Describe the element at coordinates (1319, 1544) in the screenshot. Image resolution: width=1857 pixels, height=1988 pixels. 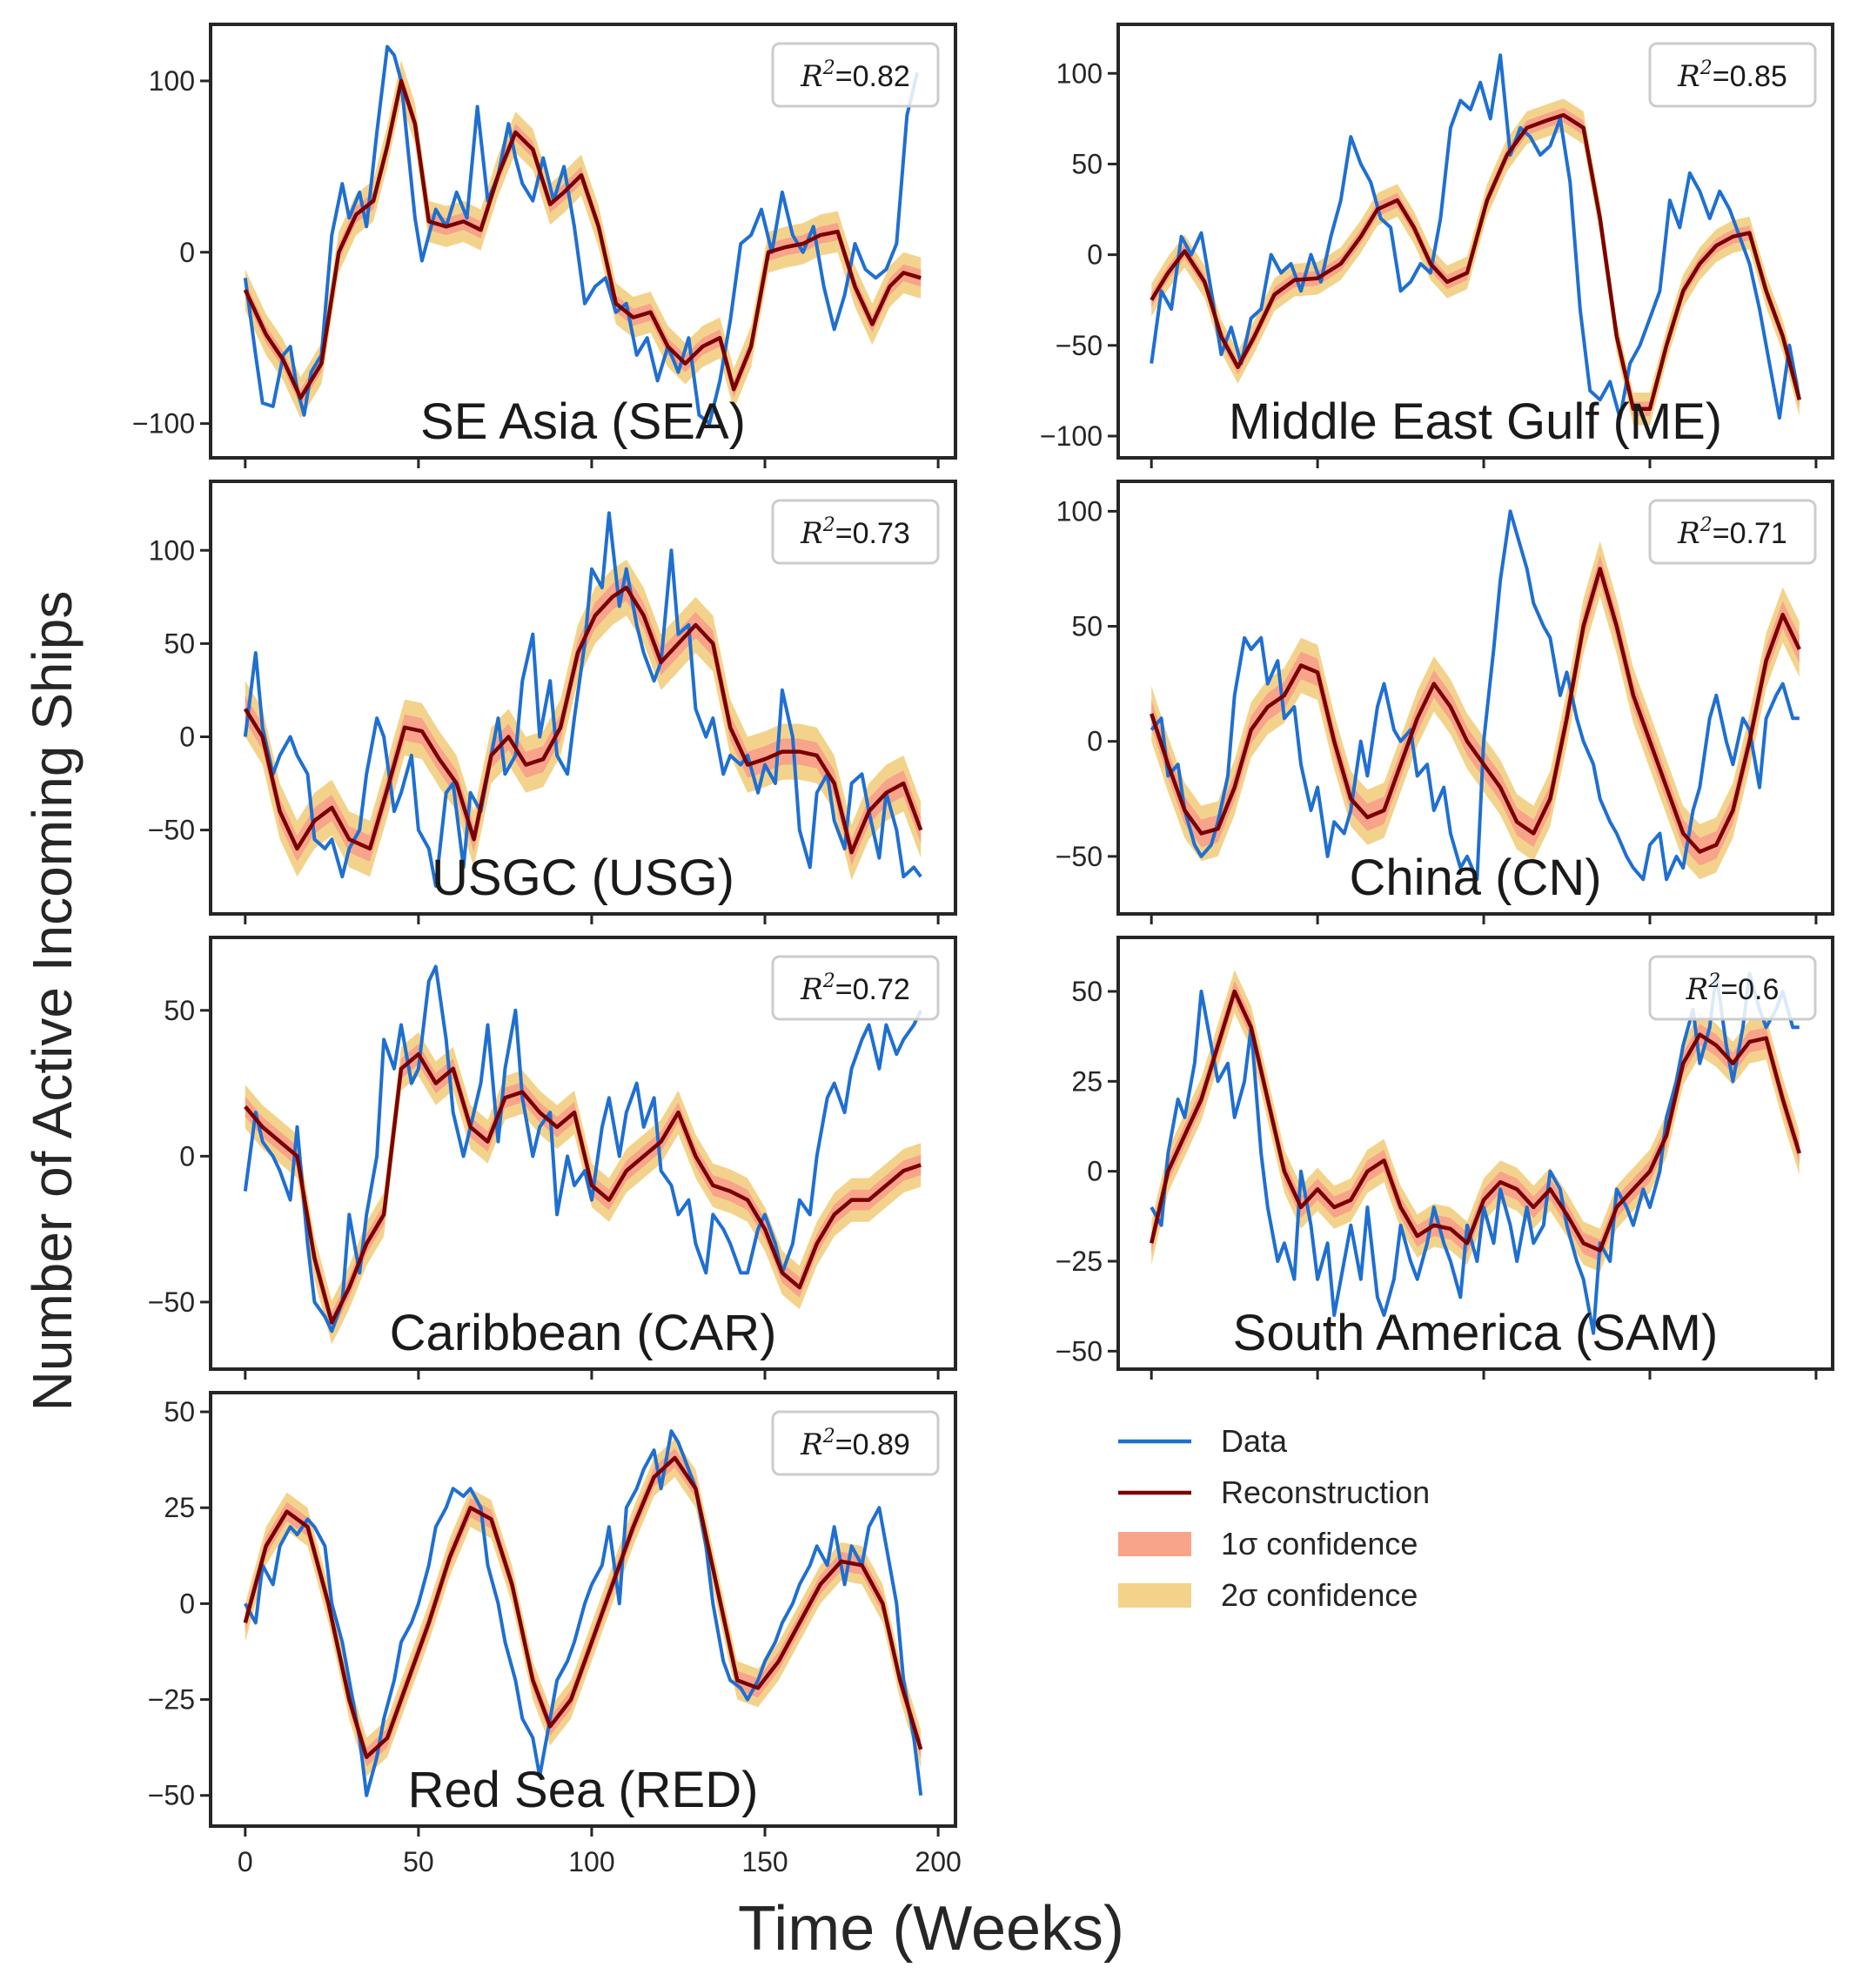
I see `legend-label: 1σ confidence` at that location.